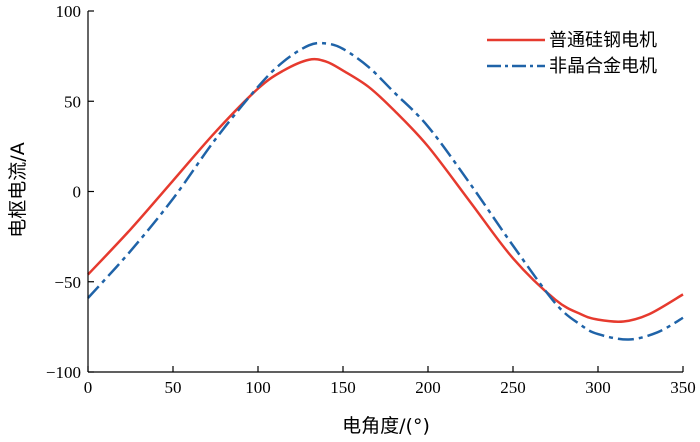 This screenshot has width=700, height=442. What do you see at coordinates (18, 189) in the screenshot?
I see `y-axis-title: 电枢电流/A` at bounding box center [18, 189].